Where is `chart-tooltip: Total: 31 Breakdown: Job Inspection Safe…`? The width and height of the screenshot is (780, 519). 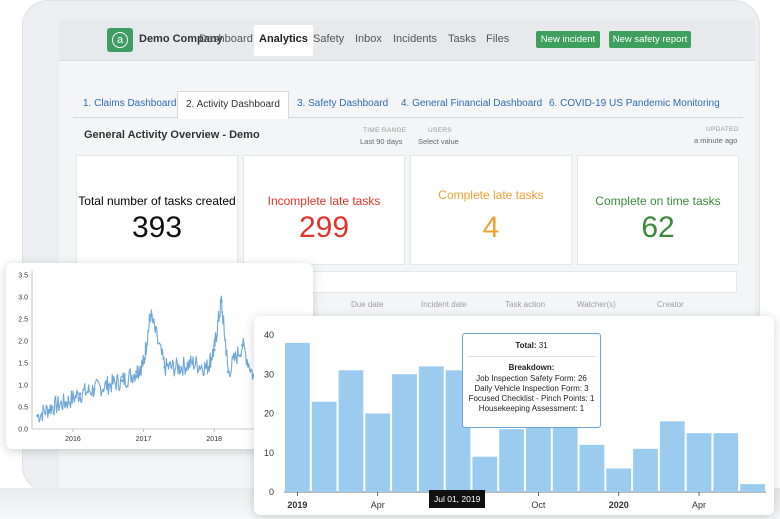 chart-tooltip: Total: 31 Breakdown: Job Inspection Safe… is located at coordinates (531, 380).